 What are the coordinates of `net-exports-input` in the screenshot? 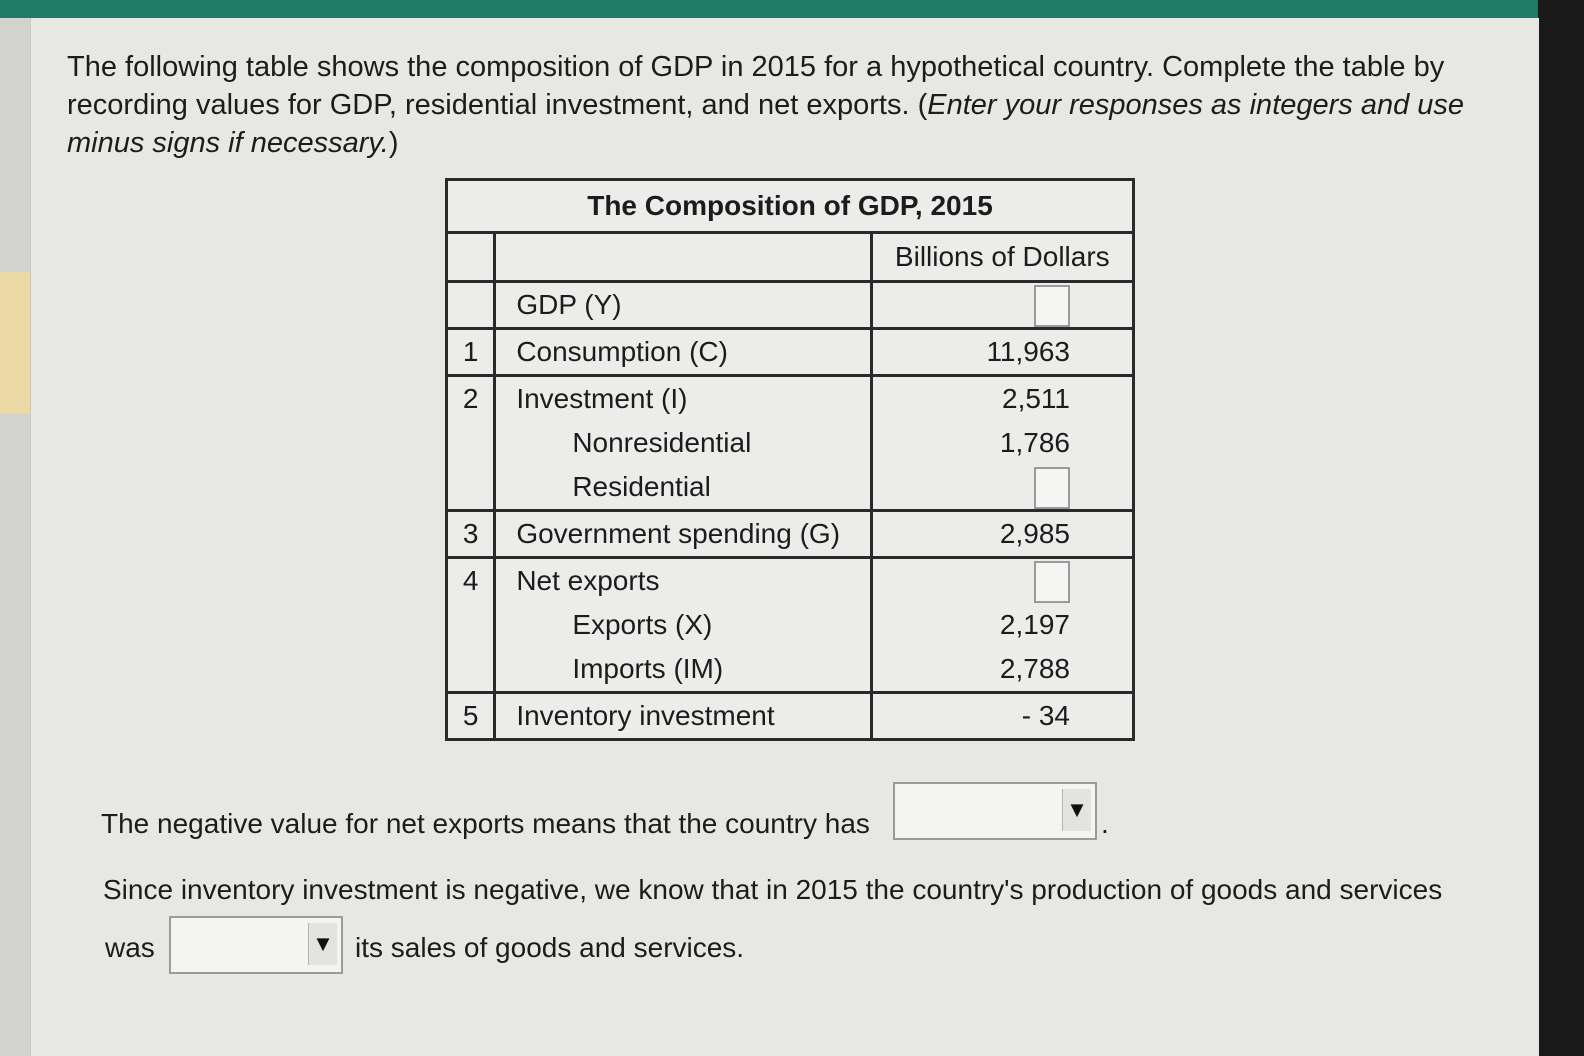 It's located at (1052, 582).